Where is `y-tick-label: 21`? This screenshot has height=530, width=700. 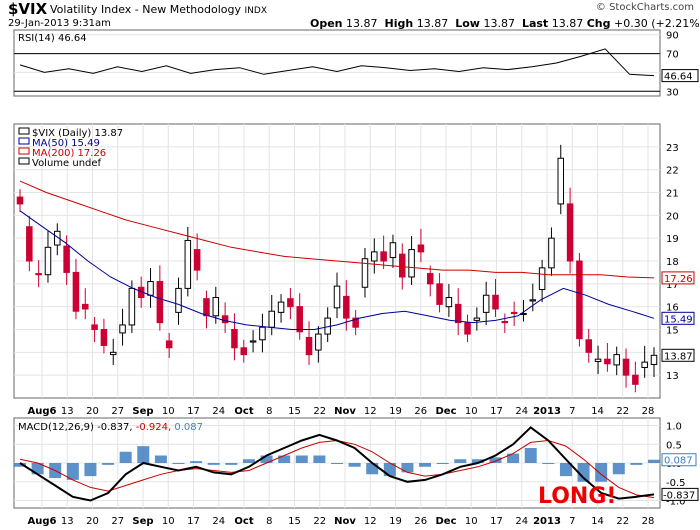 y-tick-label: 21 is located at coordinates (672, 194).